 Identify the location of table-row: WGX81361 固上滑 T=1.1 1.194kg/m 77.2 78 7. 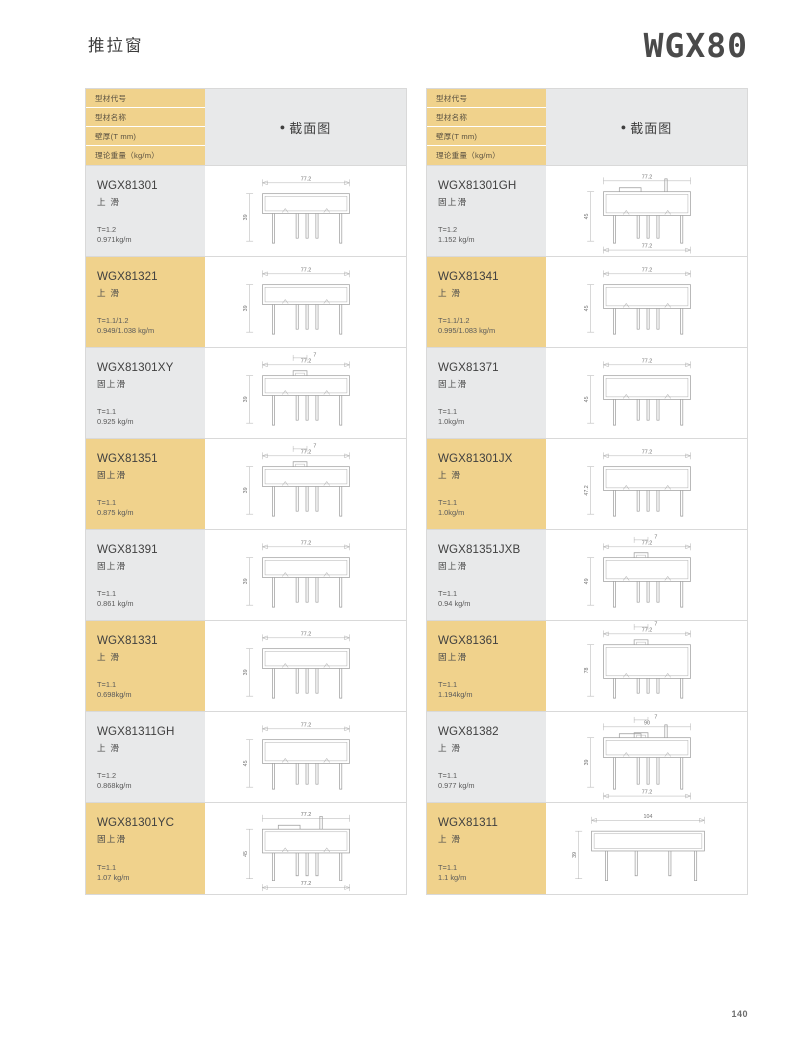
(587, 666).